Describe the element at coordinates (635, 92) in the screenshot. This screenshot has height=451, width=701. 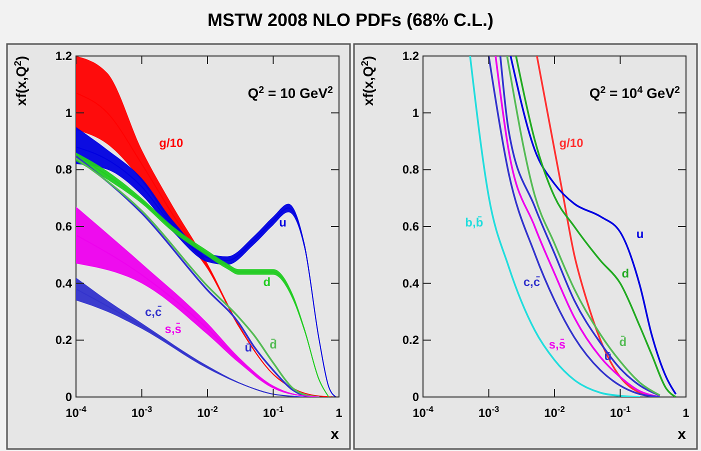
I see `annotation: Q$^{2}$ = 10$^{4}$ GeV$^{2}$` at that location.